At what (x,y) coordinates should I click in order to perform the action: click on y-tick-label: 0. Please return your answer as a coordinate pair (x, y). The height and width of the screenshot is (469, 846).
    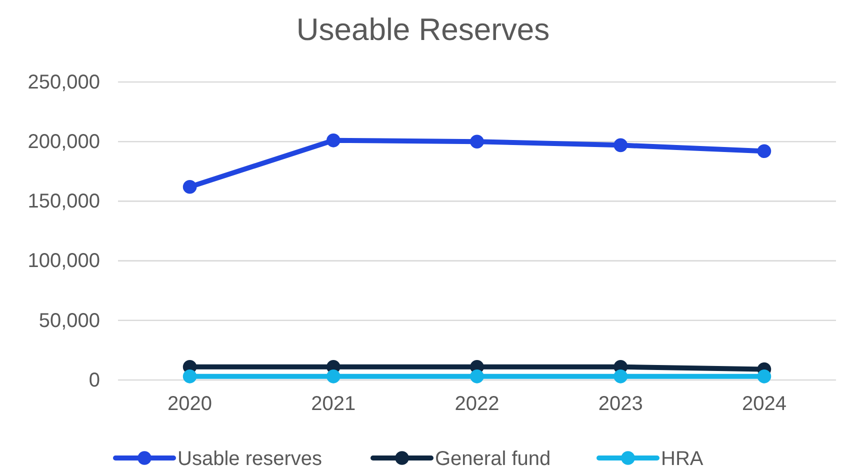
    Looking at the image, I should click on (94, 380).